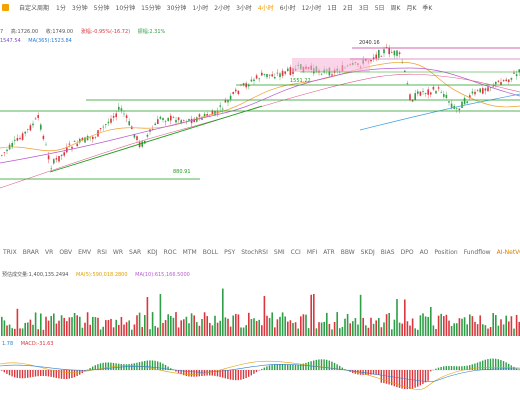  What do you see at coordinates (427, 8) in the screenshot?
I see `timeframe-18: 季K` at bounding box center [427, 8].